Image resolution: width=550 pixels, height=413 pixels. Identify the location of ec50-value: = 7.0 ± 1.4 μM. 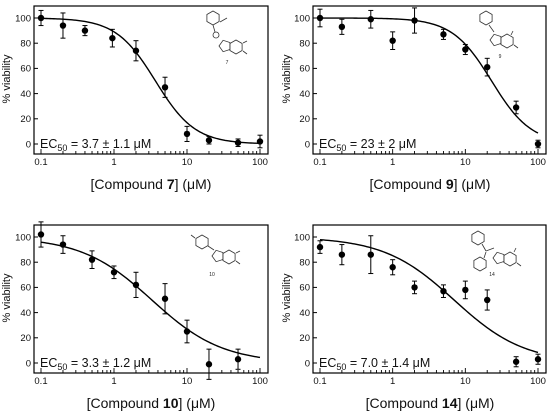
(388, 363).